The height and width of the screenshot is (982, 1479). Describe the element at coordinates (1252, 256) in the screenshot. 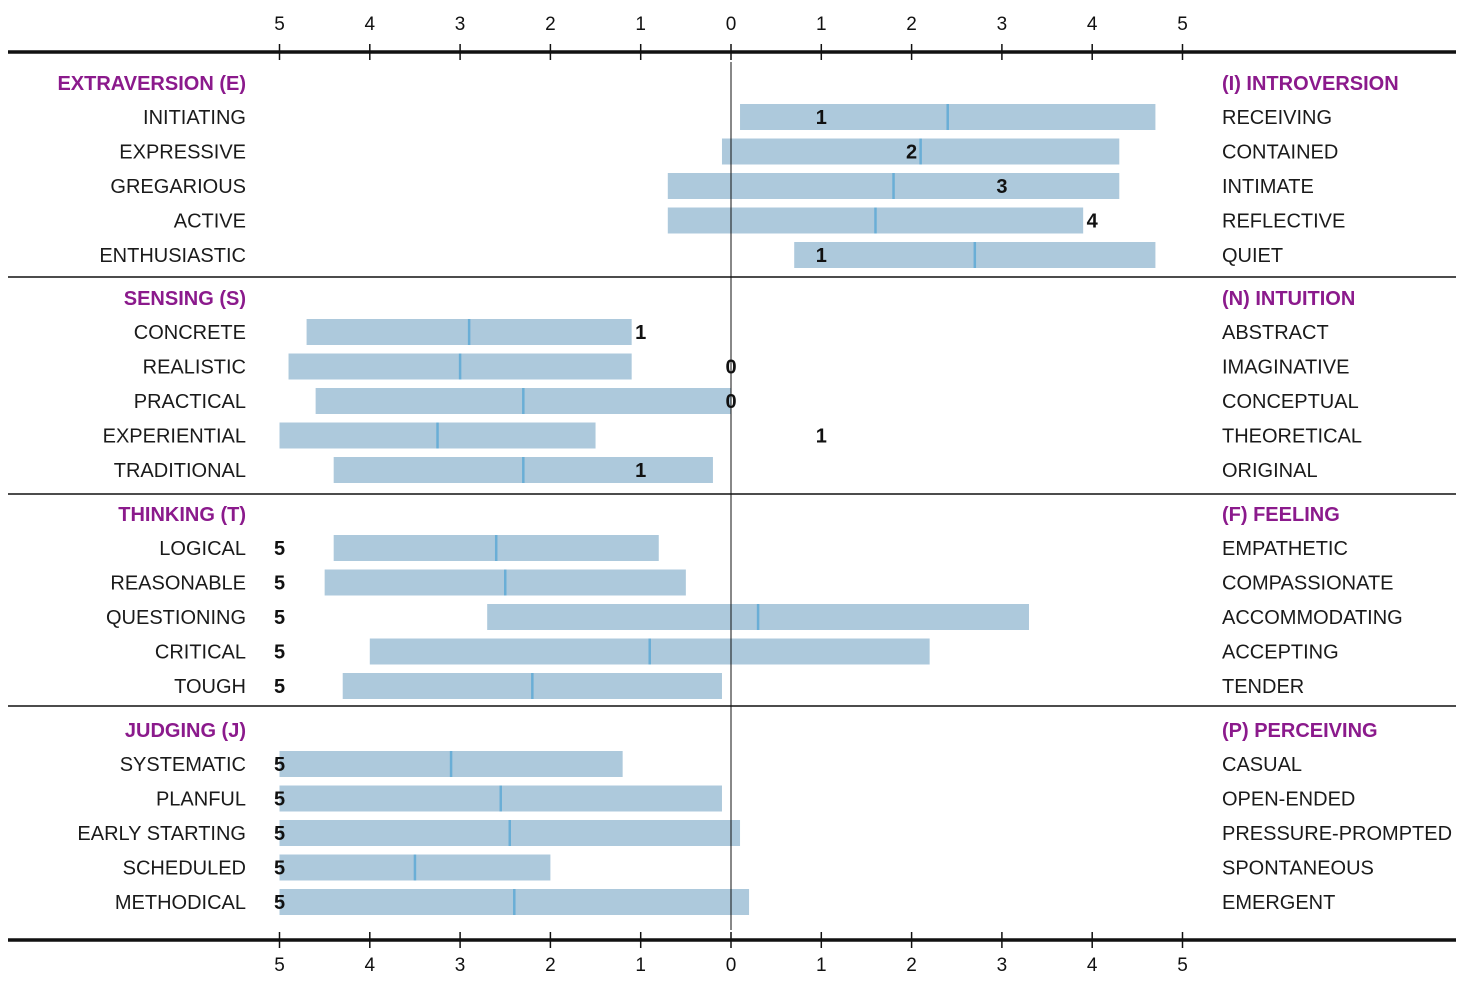

I see `facet-right-label: QUIET` at that location.